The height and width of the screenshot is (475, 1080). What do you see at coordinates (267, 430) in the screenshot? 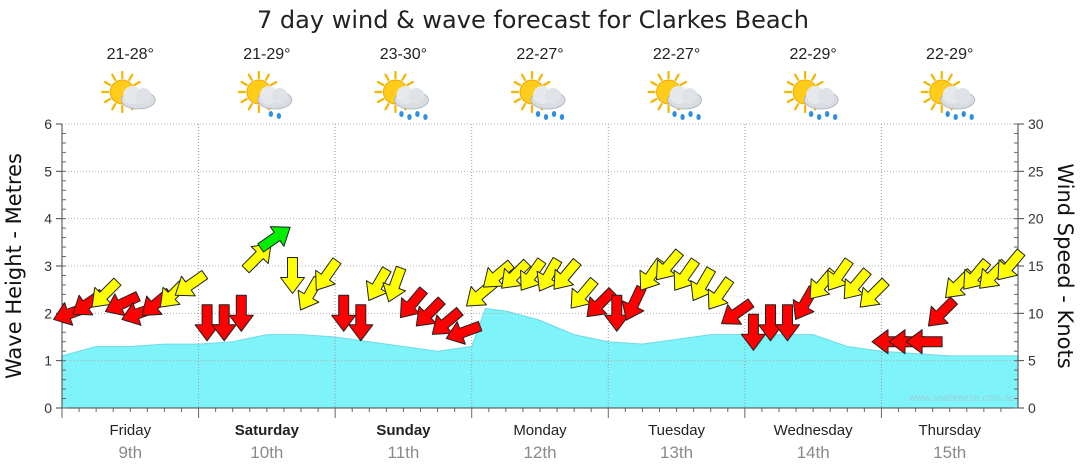
I see `day-name-label: Saturday` at bounding box center [267, 430].